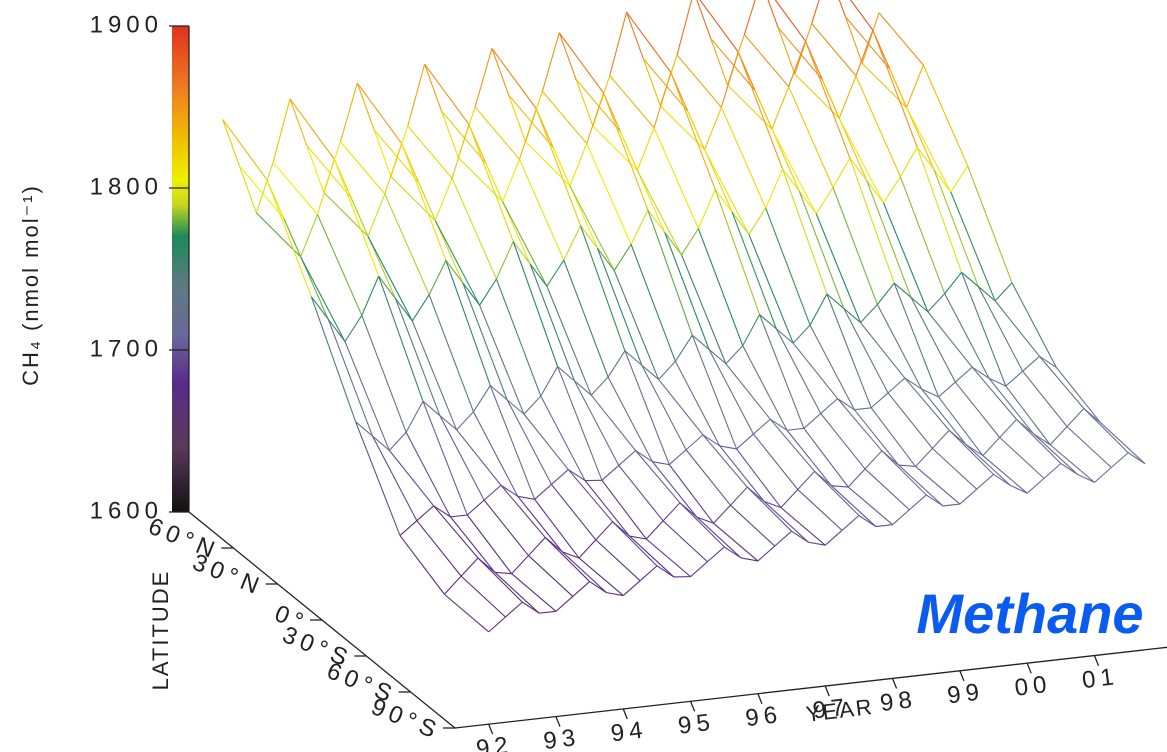  Describe the element at coordinates (126, 186) in the screenshot. I see `z-tick-label: 1800` at that location.